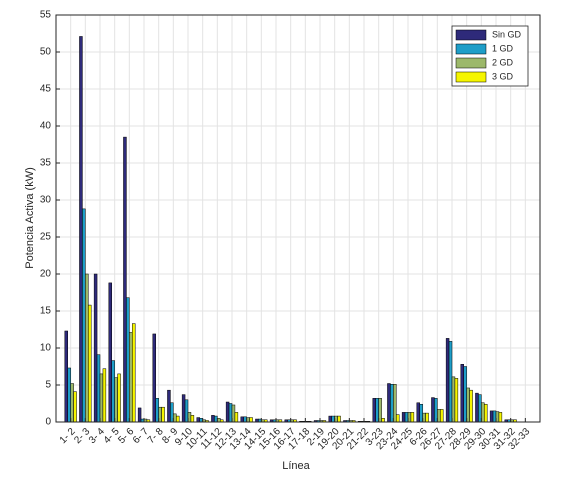  Describe the element at coordinates (503, 48) in the screenshot. I see `legend-label: 1 GD` at that location.